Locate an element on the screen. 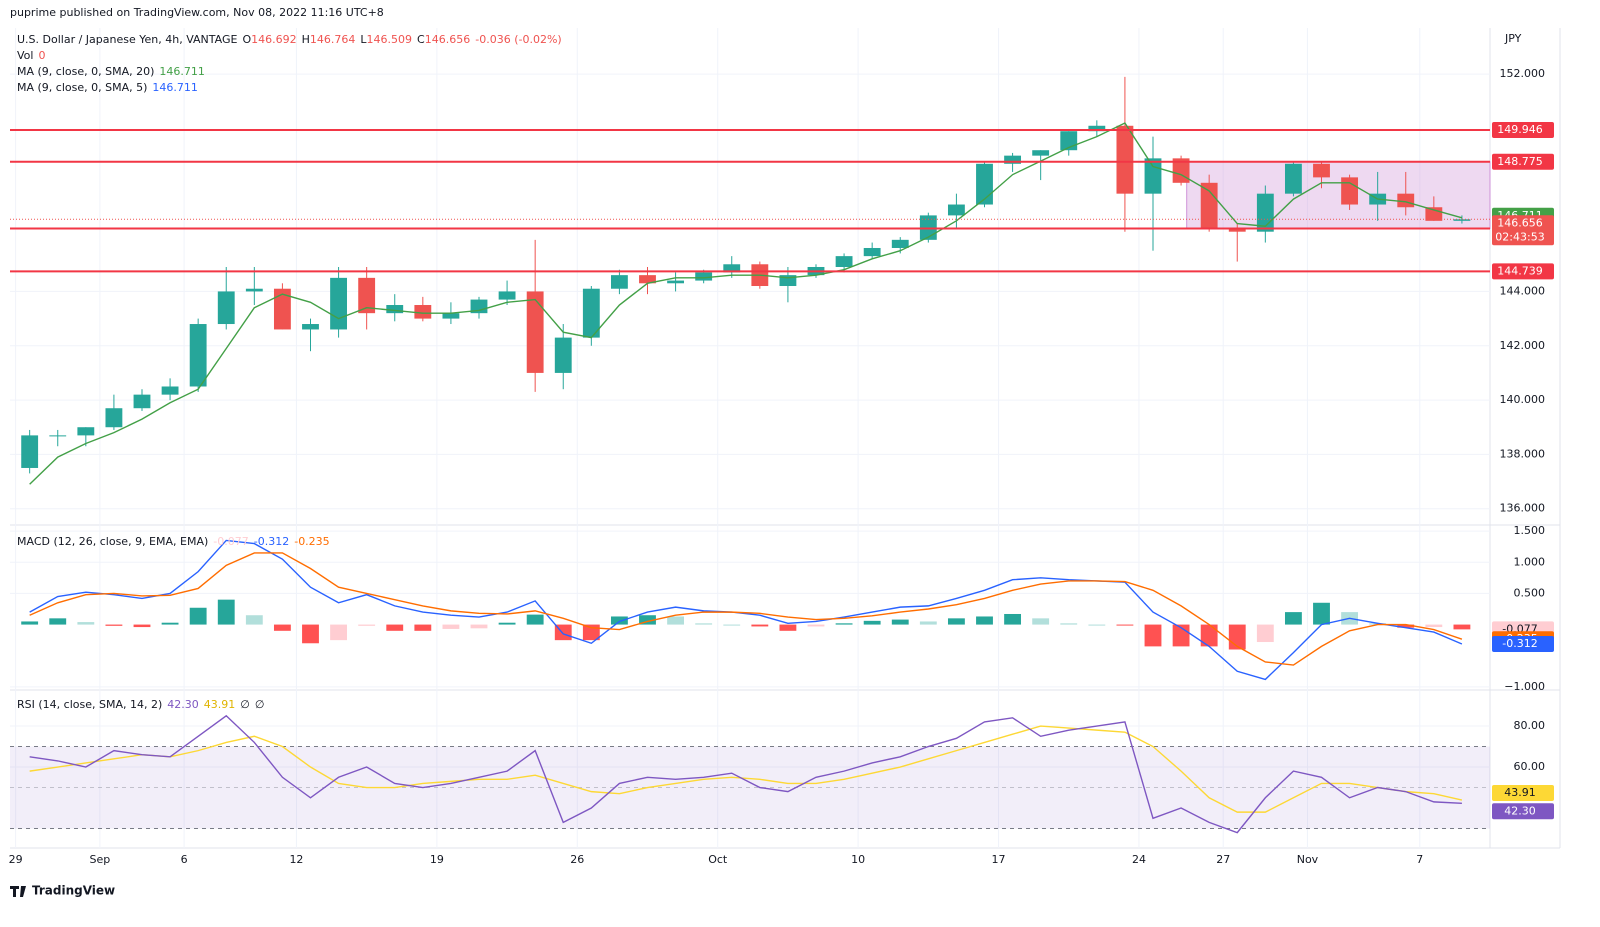  x-tick-label: 12 is located at coordinates (296, 859).